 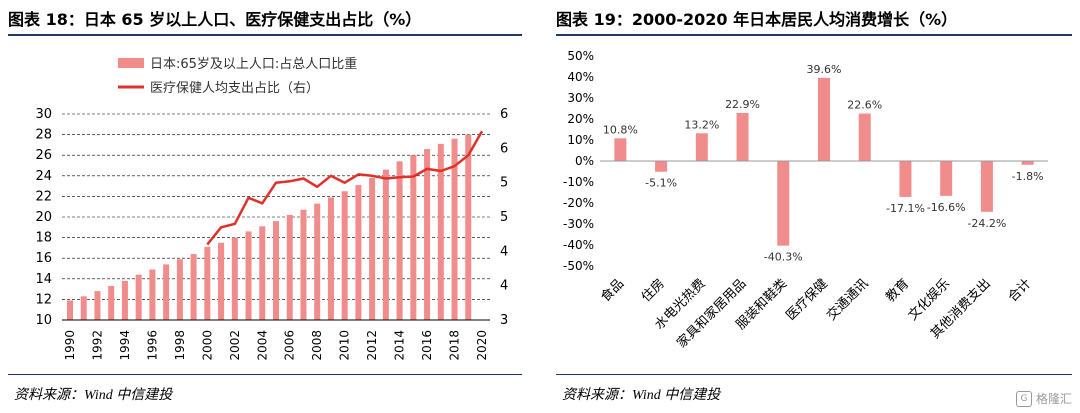 I want to click on x-tick-label: 1998, so click(x=180, y=345).